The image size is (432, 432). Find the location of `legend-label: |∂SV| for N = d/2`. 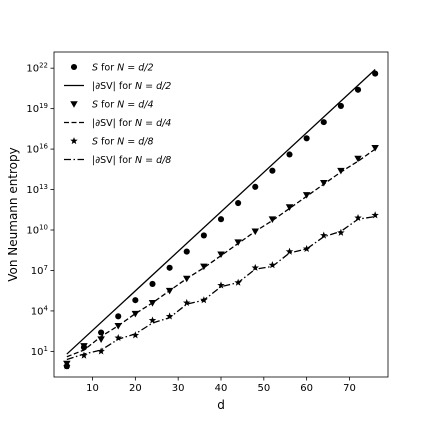

legend-label: |∂SV| for N = d/2 is located at coordinates (131, 86).